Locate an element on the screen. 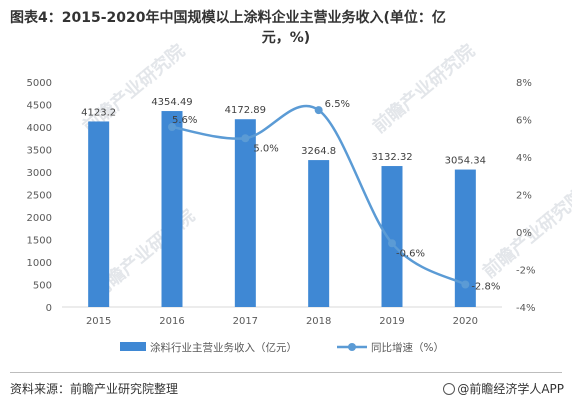  bar-value-label: 3132.32 is located at coordinates (391, 157).